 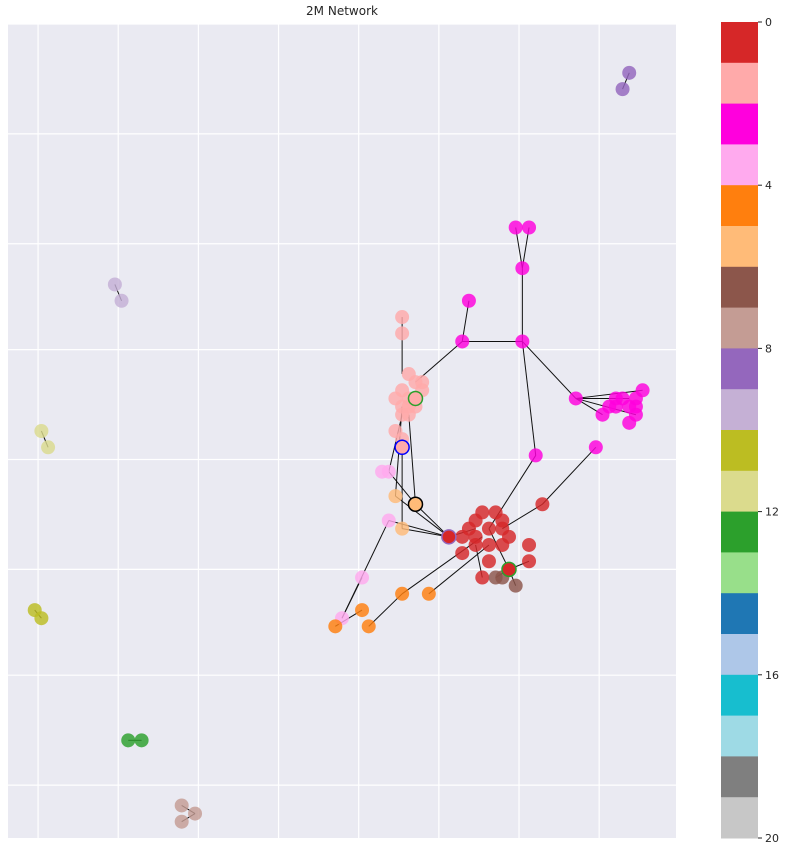 I want to click on colorbar-tick-label: 12, so click(x=772, y=512).